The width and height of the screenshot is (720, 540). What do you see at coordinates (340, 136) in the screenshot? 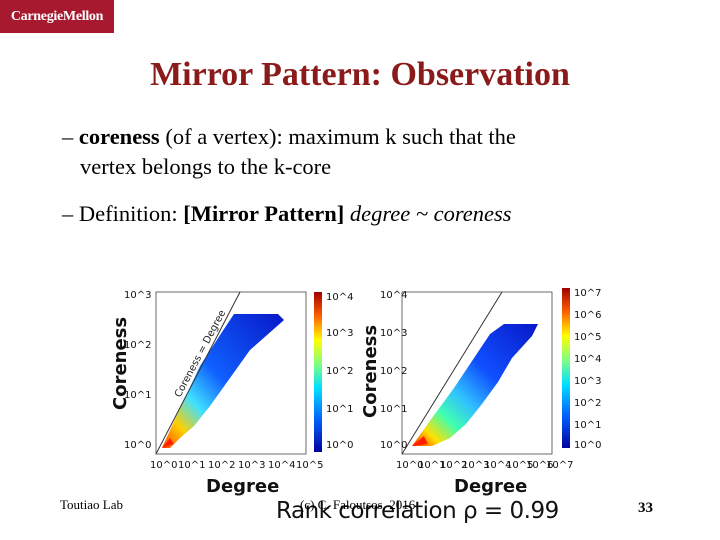
I see `coreness-definition: (of a vertex): maximum k such that the` at bounding box center [340, 136].